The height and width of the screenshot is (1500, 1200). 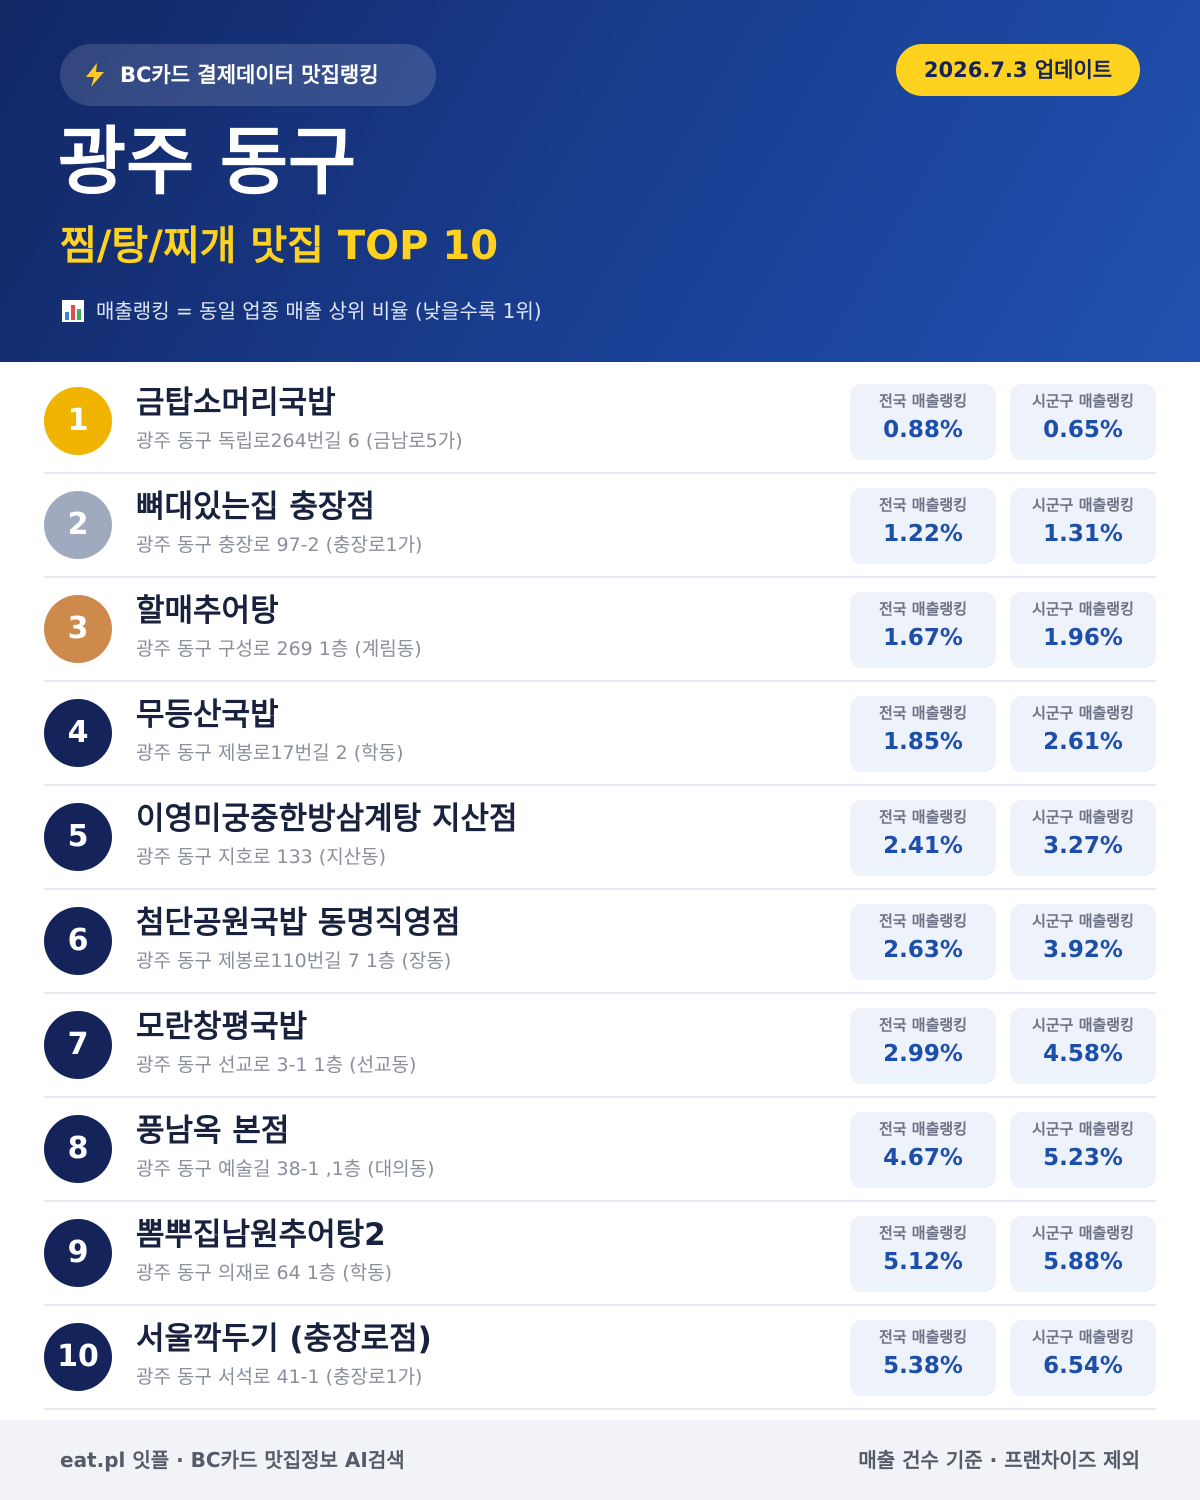 What do you see at coordinates (299, 441) in the screenshot?
I see `restaurant-address: 광주 동구 독립로264번길 6 (금남로5가)` at bounding box center [299, 441].